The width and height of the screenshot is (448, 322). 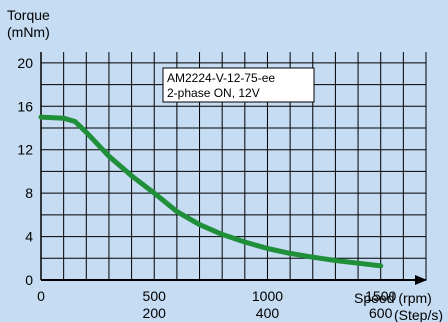 I want to click on y-tick-label: 20, so click(x=25, y=63).